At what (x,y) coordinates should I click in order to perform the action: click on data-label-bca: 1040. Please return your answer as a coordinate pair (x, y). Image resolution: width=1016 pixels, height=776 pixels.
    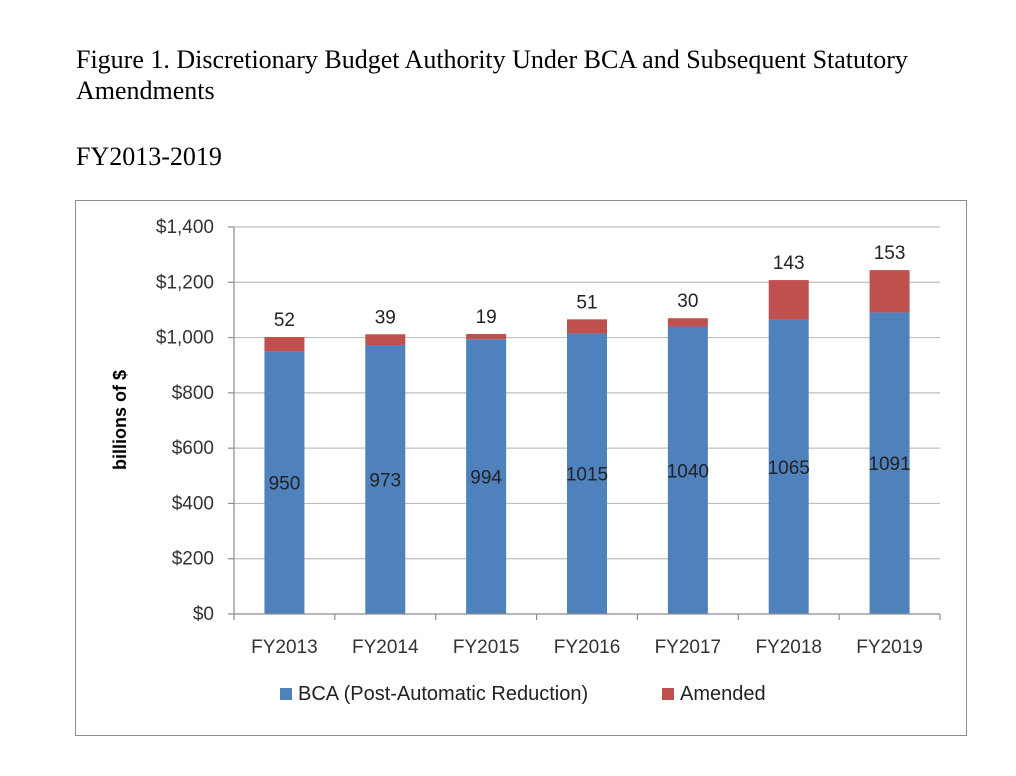
    Looking at the image, I should click on (688, 471).